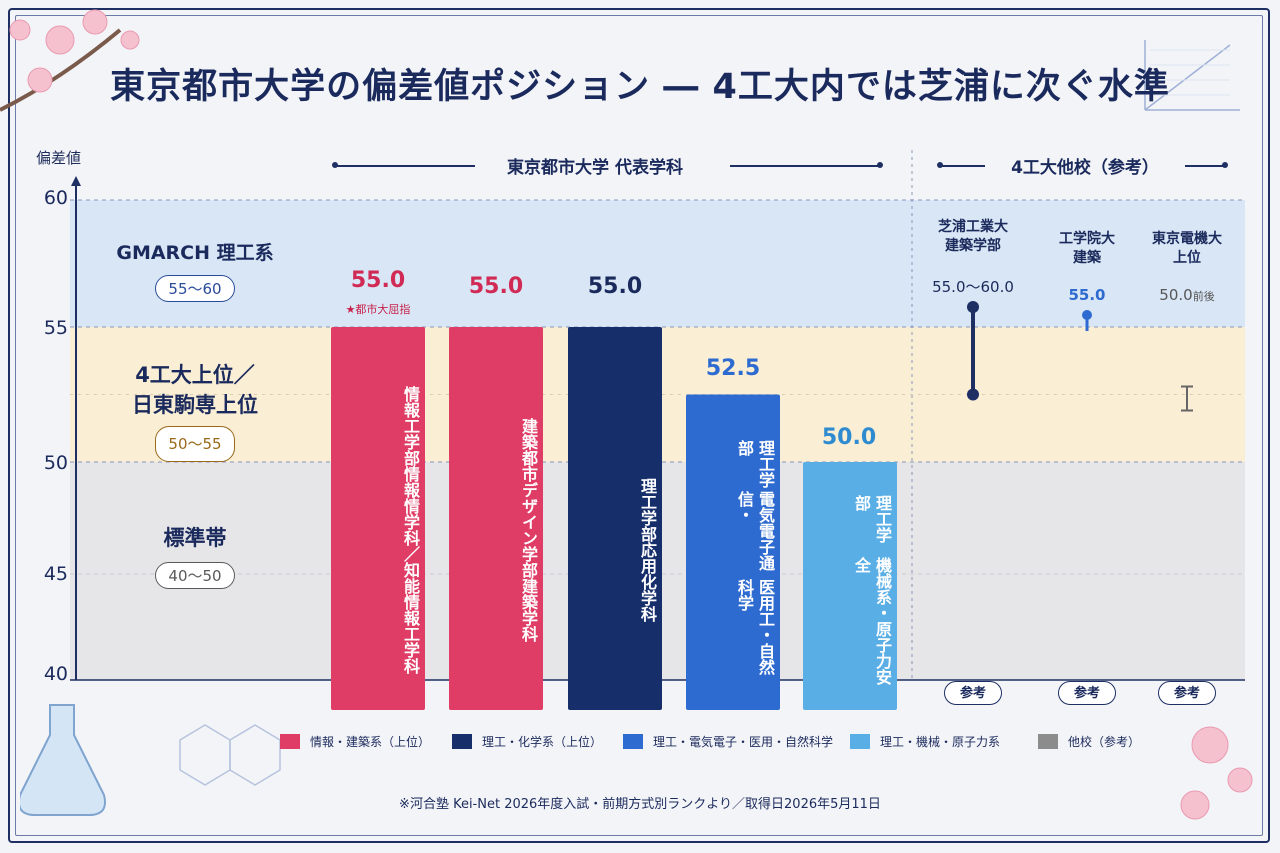  I want to click on other-school-name: 東京電機大 上位, so click(1187, 249).